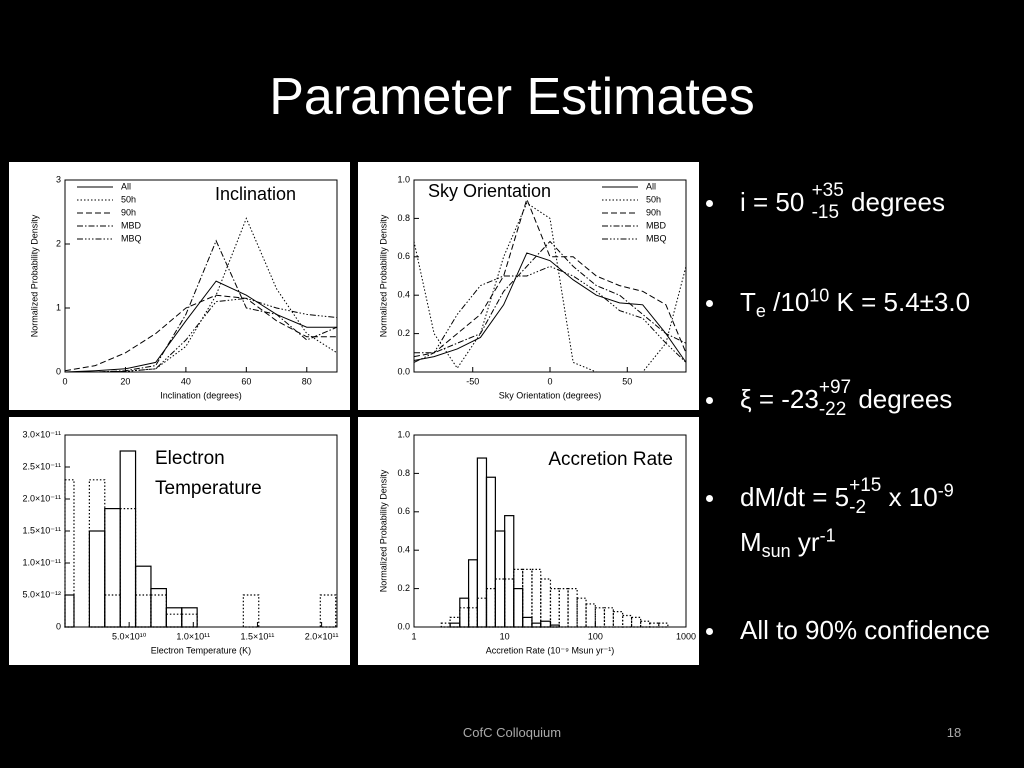 This screenshot has width=1024, height=768. I want to click on bullet: Te /1010 K = 5.4±3.0, so click(837, 302).